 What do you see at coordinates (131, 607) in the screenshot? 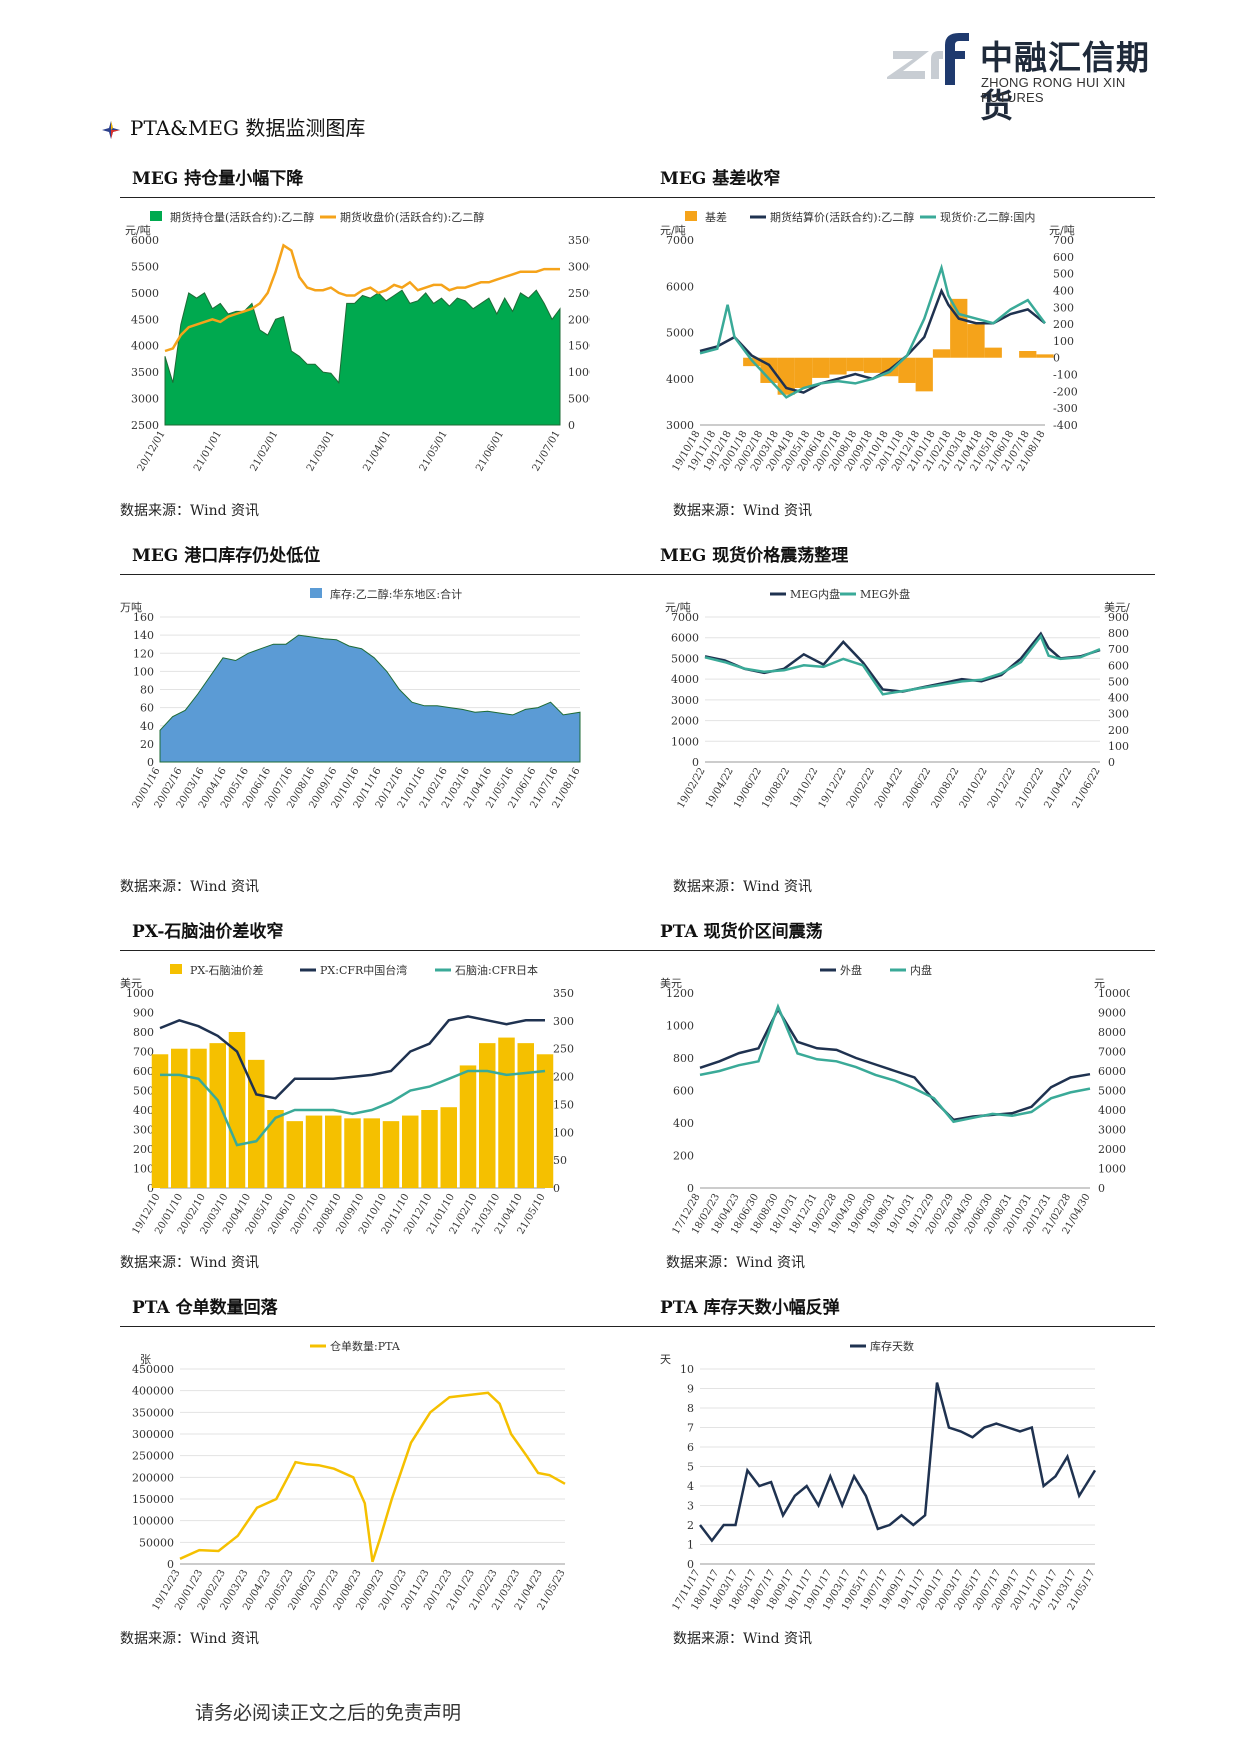
I see `y-axis-unit: 万吨` at bounding box center [131, 607].